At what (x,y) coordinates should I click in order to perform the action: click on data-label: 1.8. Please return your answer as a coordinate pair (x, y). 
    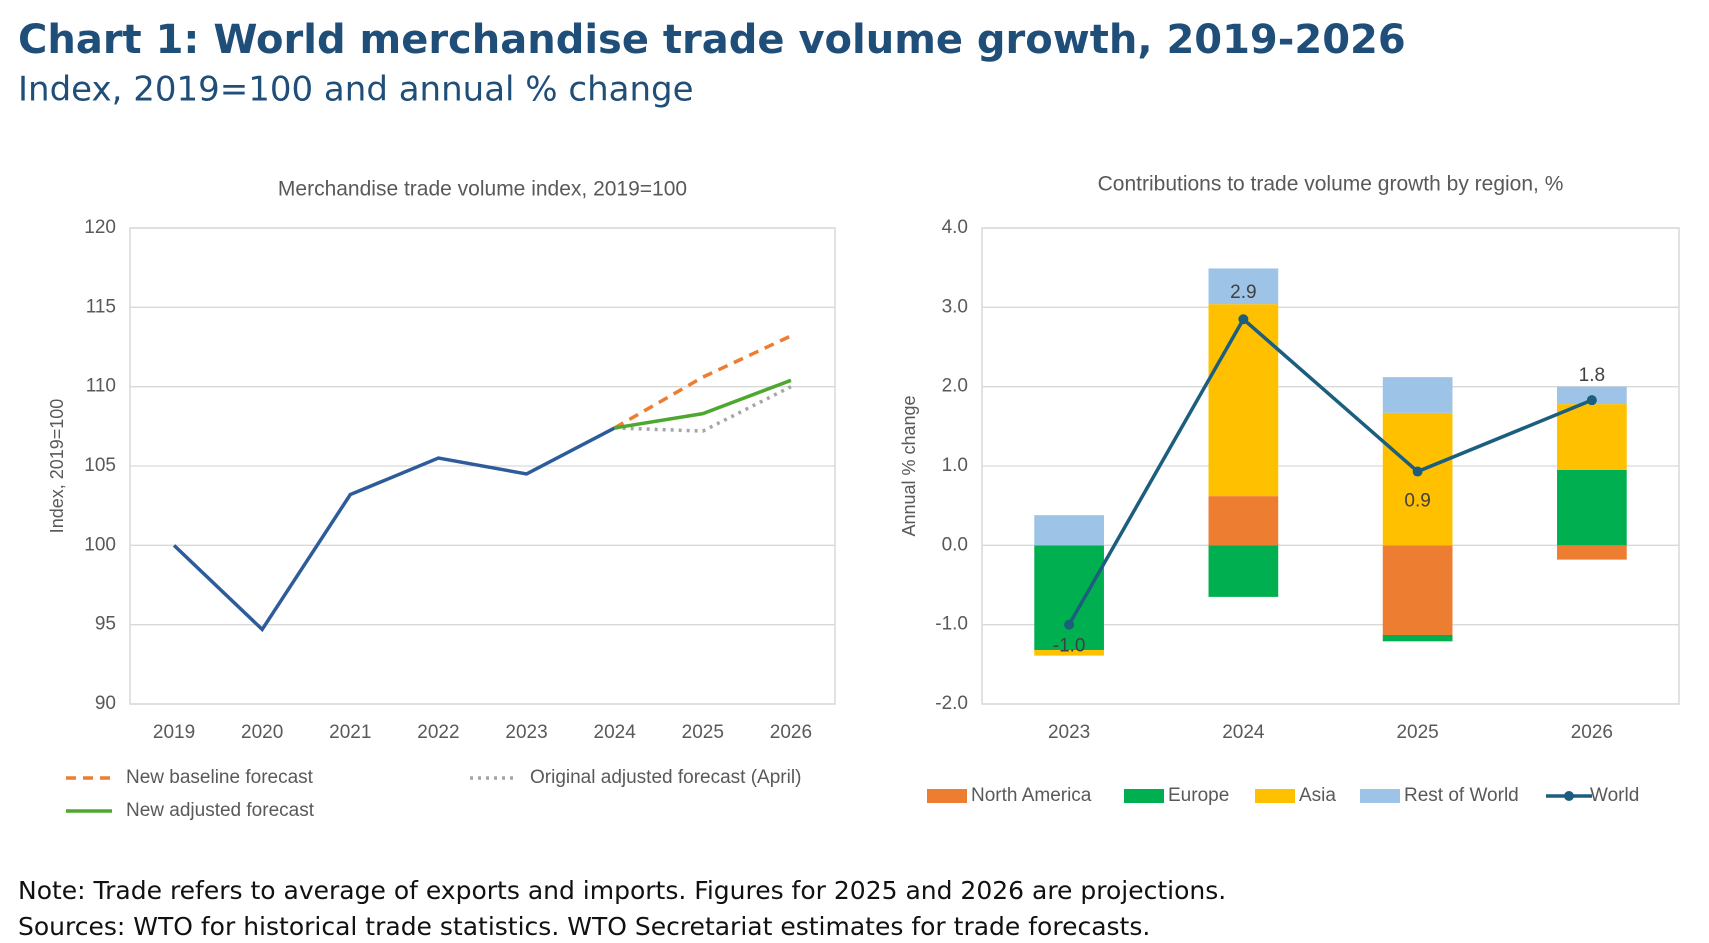
    Looking at the image, I should click on (1592, 375).